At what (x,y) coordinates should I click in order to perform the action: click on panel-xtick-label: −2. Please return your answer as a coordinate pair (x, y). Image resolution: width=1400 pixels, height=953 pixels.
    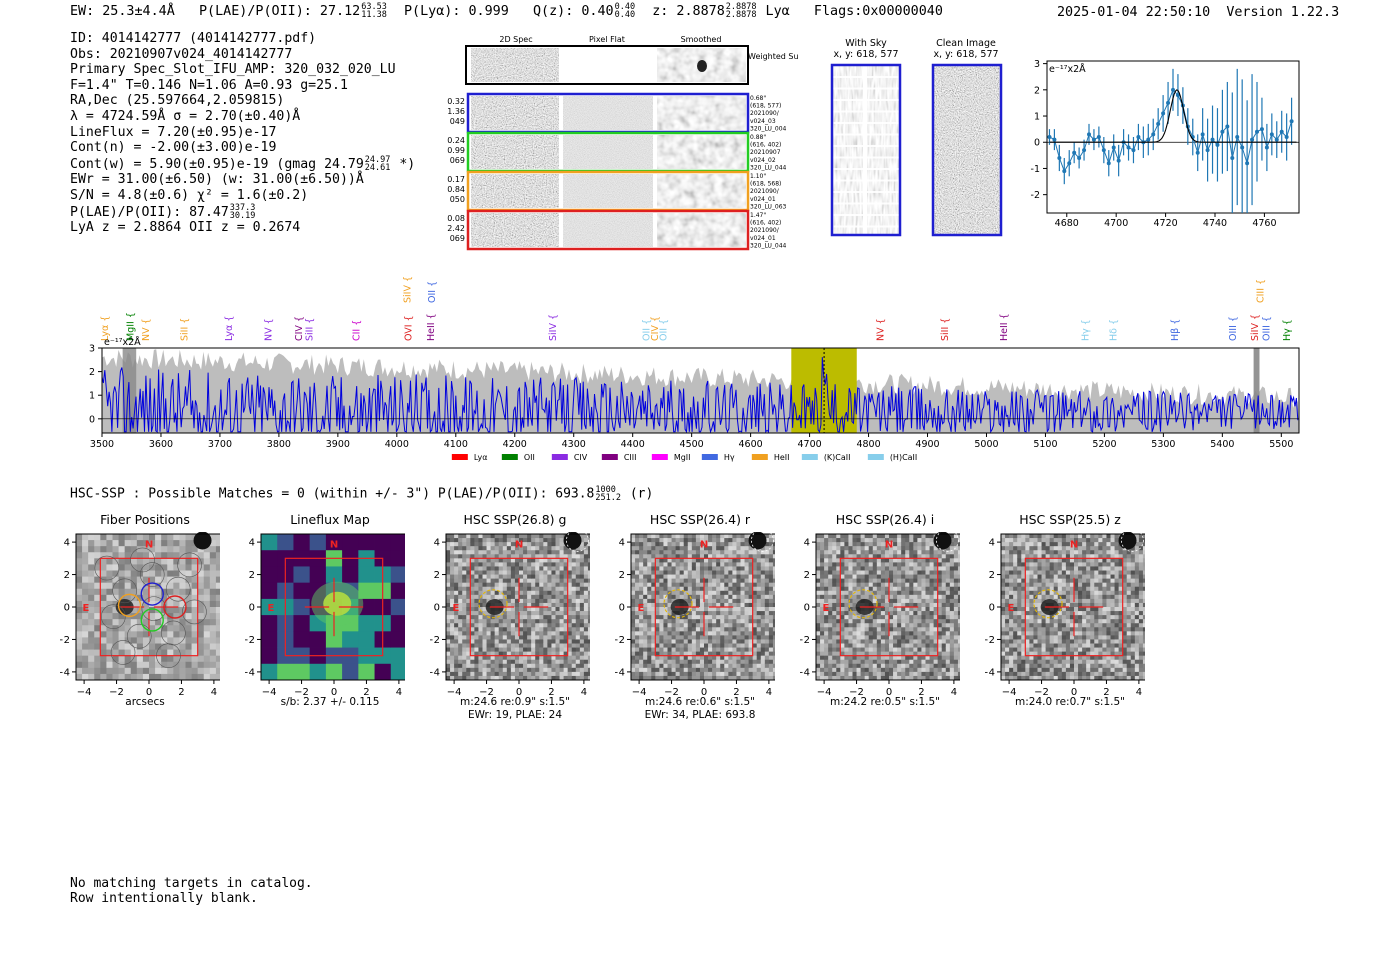
    Looking at the image, I should click on (486, 692).